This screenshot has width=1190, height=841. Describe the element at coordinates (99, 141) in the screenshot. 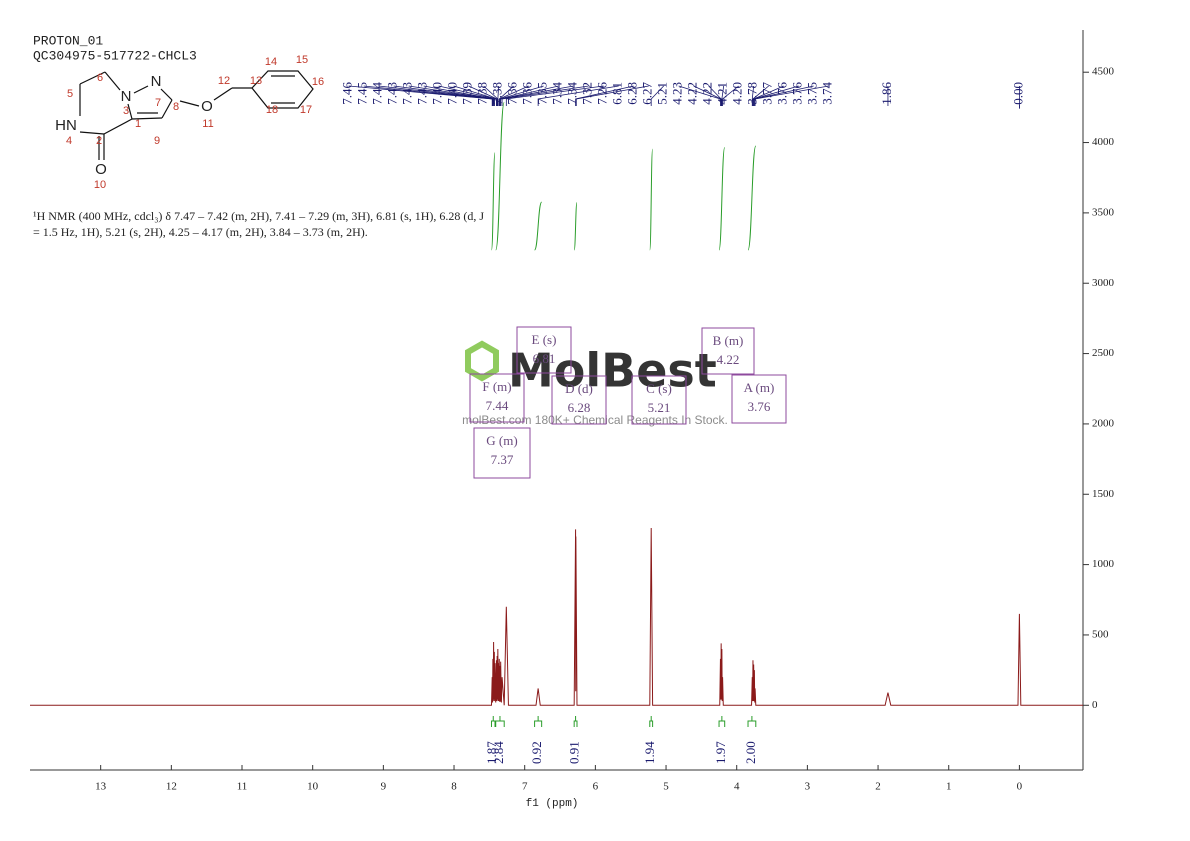

I see `atom-number: 2` at that location.